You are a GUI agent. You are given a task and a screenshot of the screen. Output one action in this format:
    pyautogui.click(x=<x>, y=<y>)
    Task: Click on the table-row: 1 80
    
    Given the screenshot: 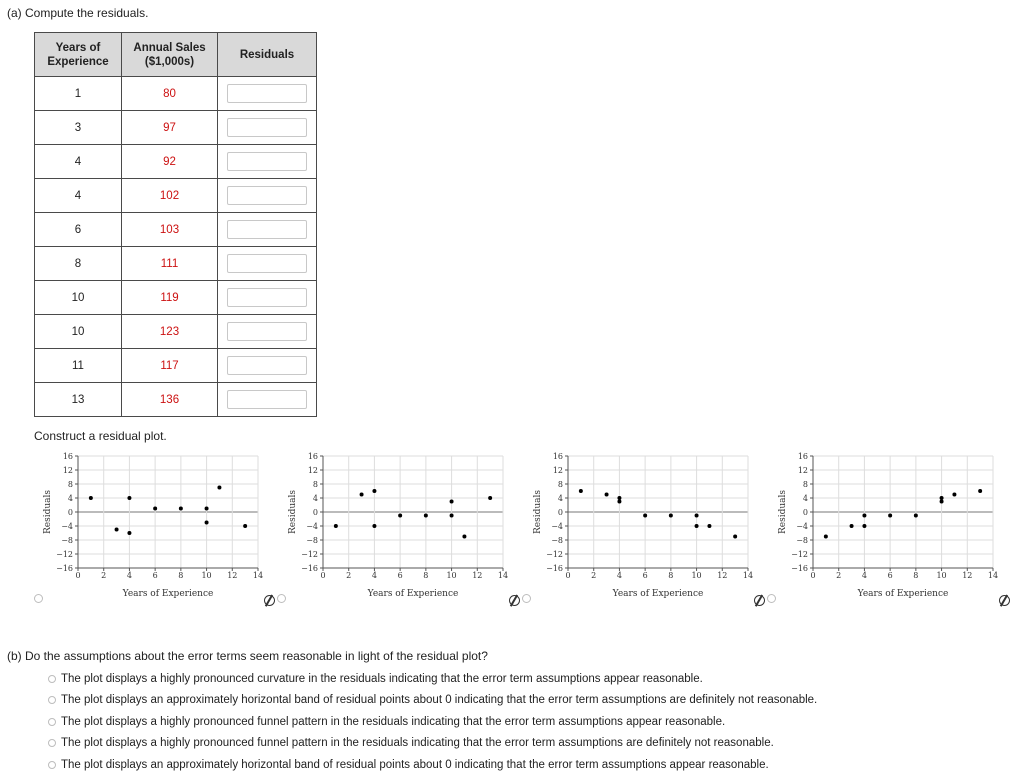 What is the action you would take?
    pyautogui.click(x=175, y=93)
    